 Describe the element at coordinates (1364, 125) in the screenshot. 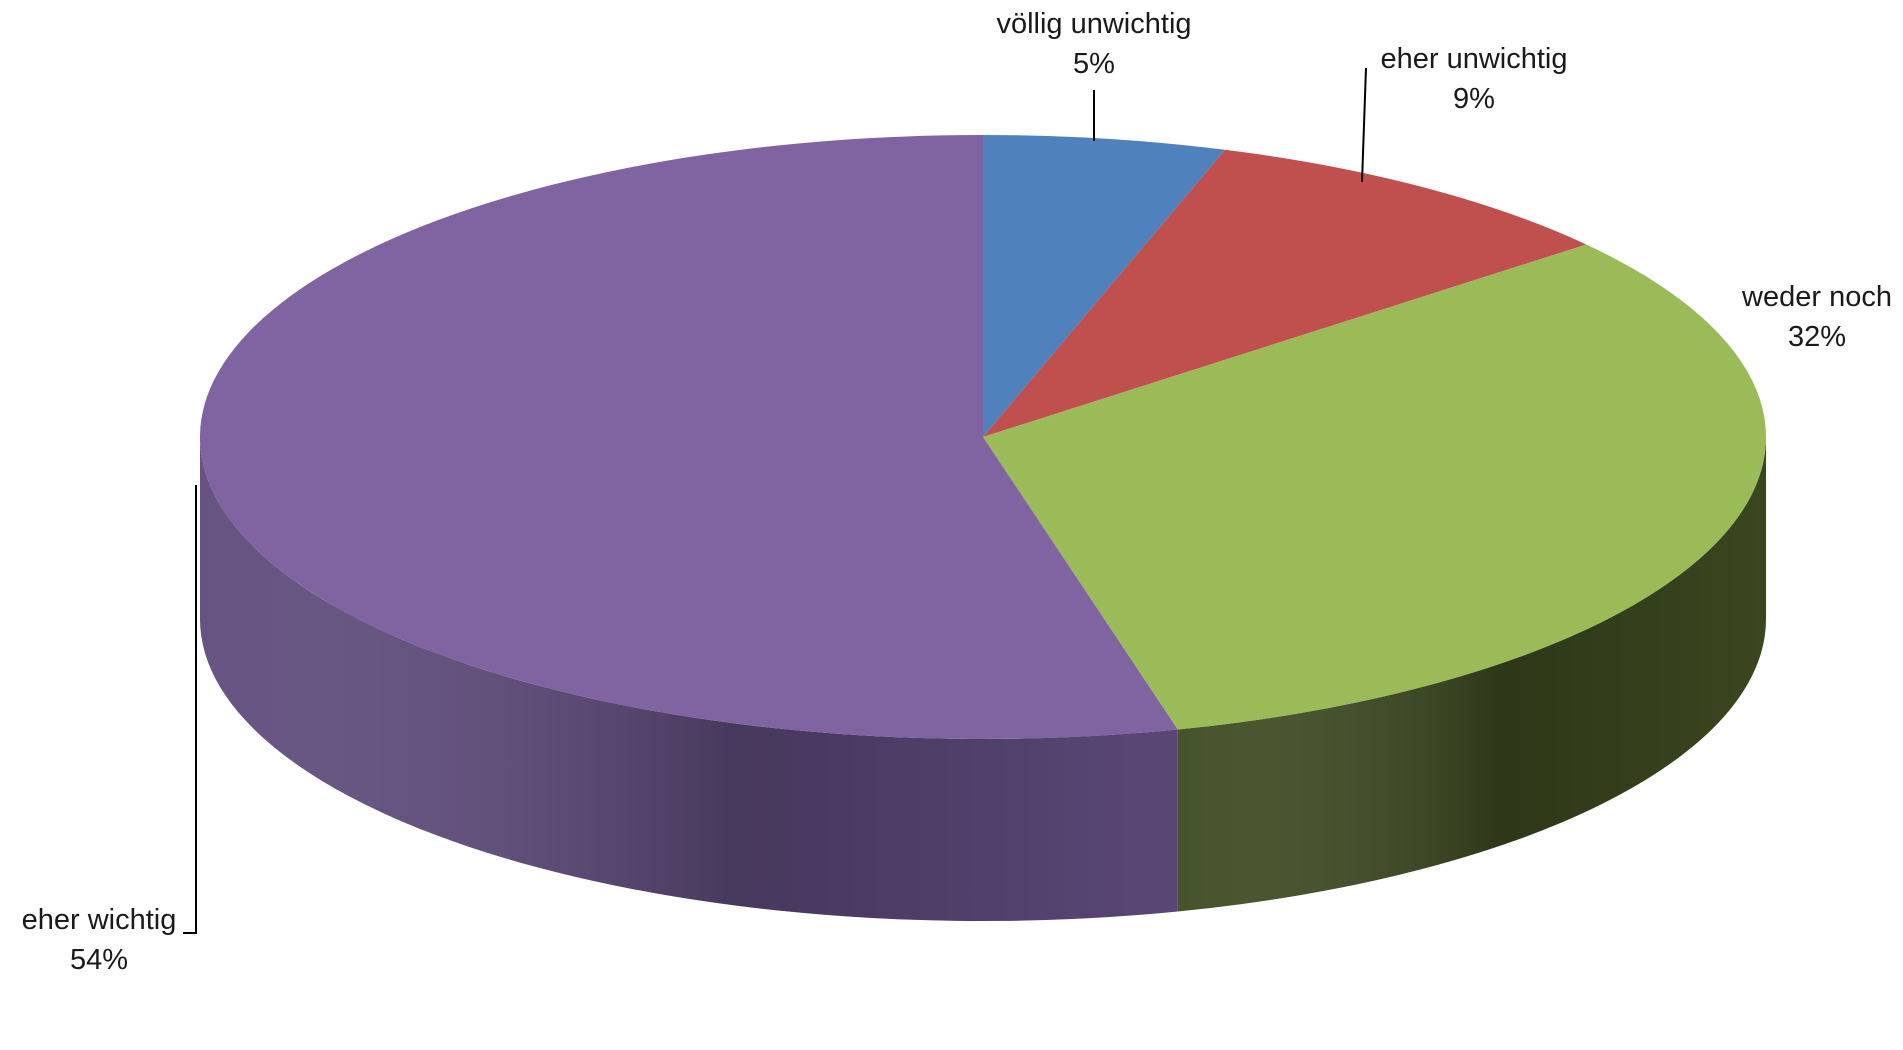

I see `leader-line-eher-unwichtig` at that location.